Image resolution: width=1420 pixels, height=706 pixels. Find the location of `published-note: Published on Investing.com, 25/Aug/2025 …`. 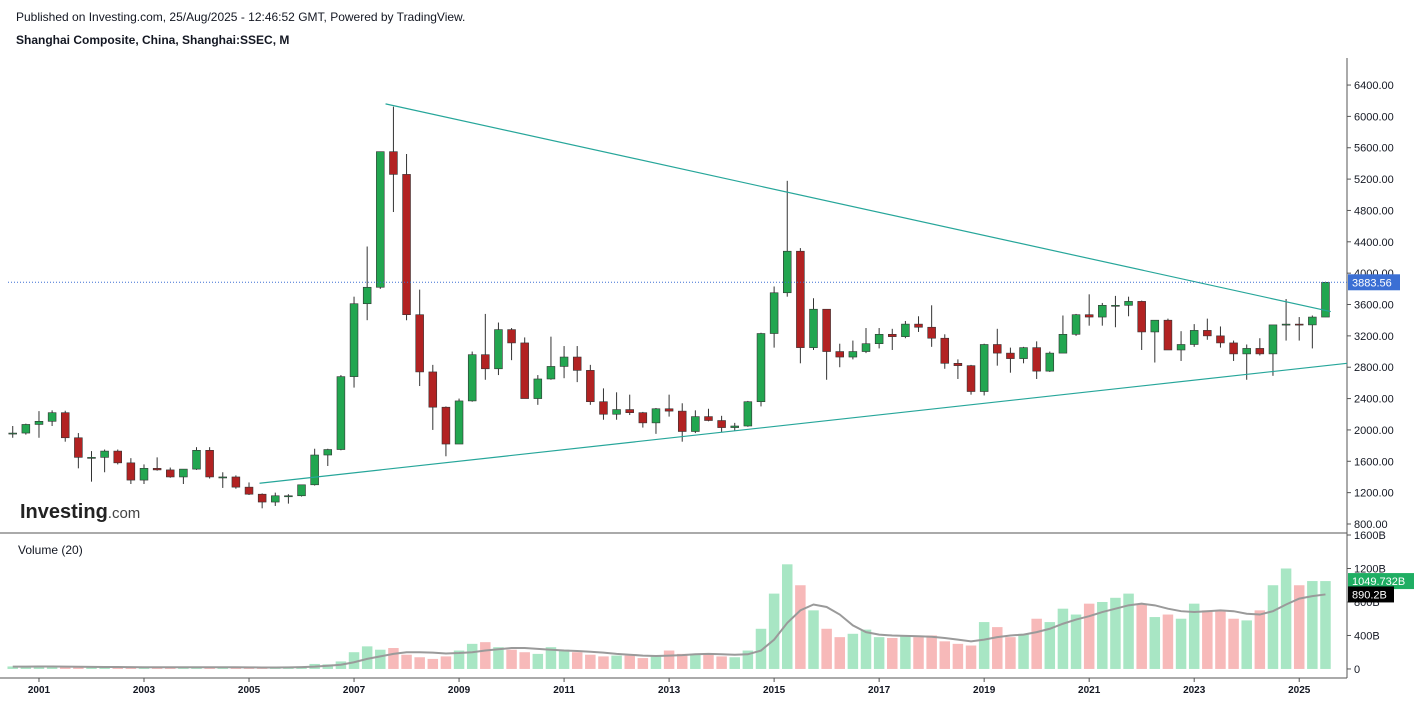

published-note: Published on Investing.com, 25/Aug/2025 … is located at coordinates (240, 17).